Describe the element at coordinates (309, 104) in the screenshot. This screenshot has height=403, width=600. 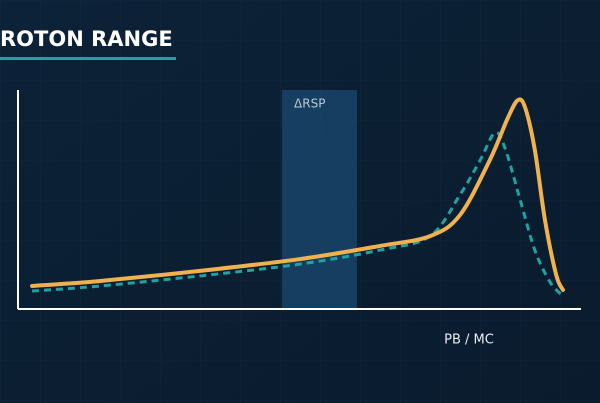
I see `band-label: ΔRSP` at that location.